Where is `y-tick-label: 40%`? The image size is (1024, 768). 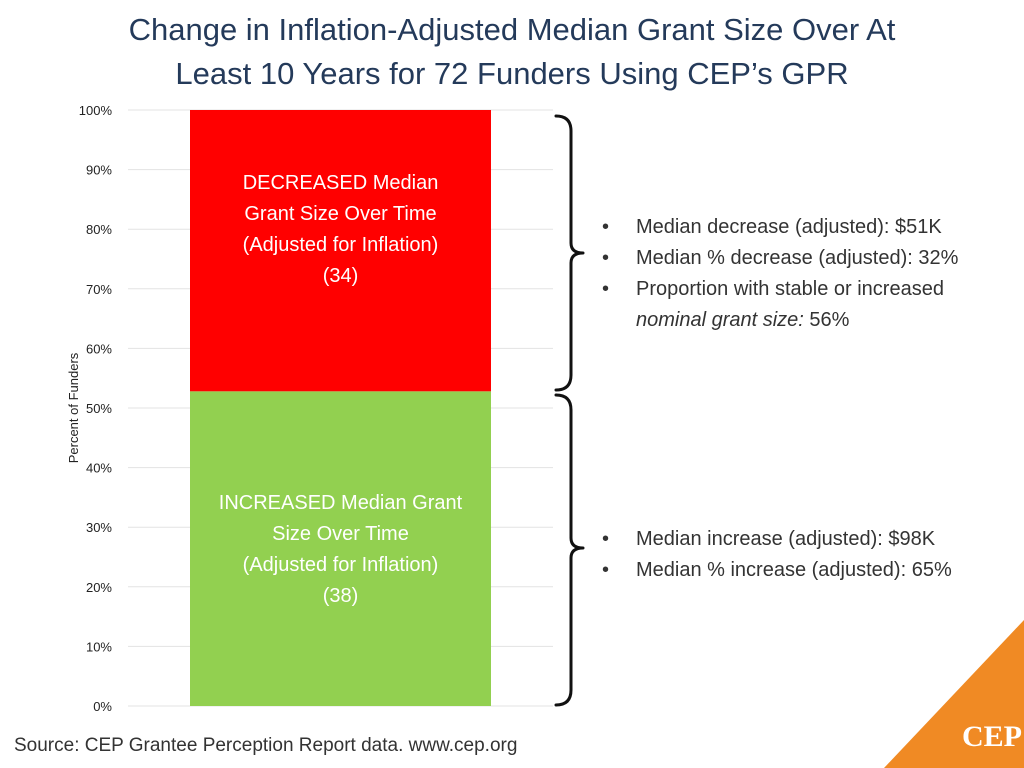
y-tick-label: 40% is located at coordinates (99, 468).